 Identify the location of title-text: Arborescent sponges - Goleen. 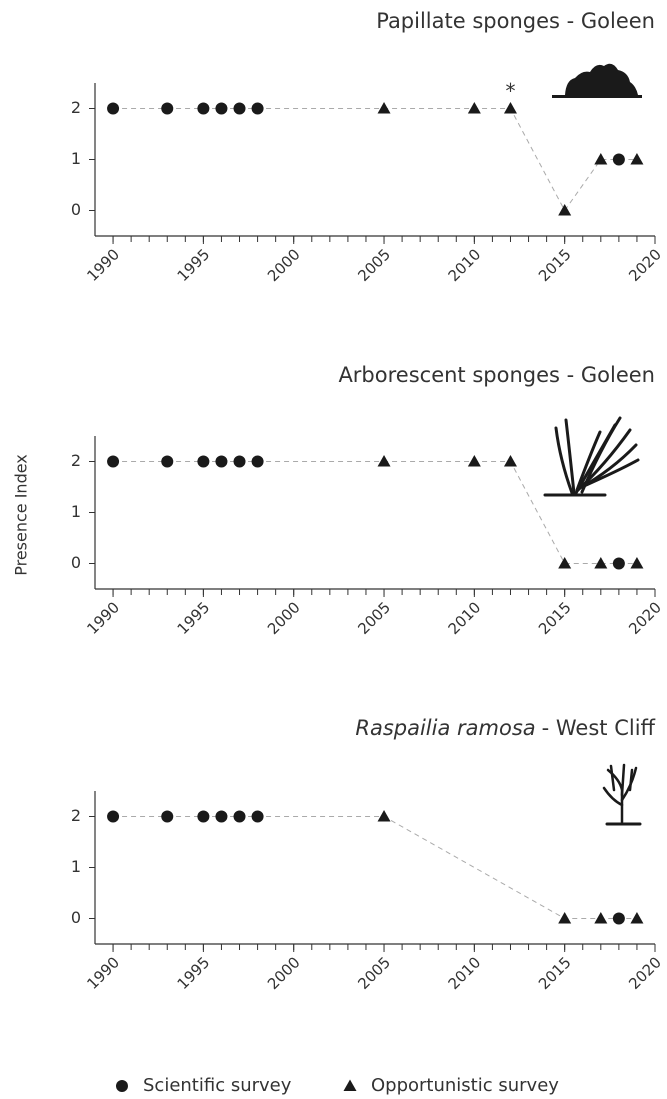
(496, 375).